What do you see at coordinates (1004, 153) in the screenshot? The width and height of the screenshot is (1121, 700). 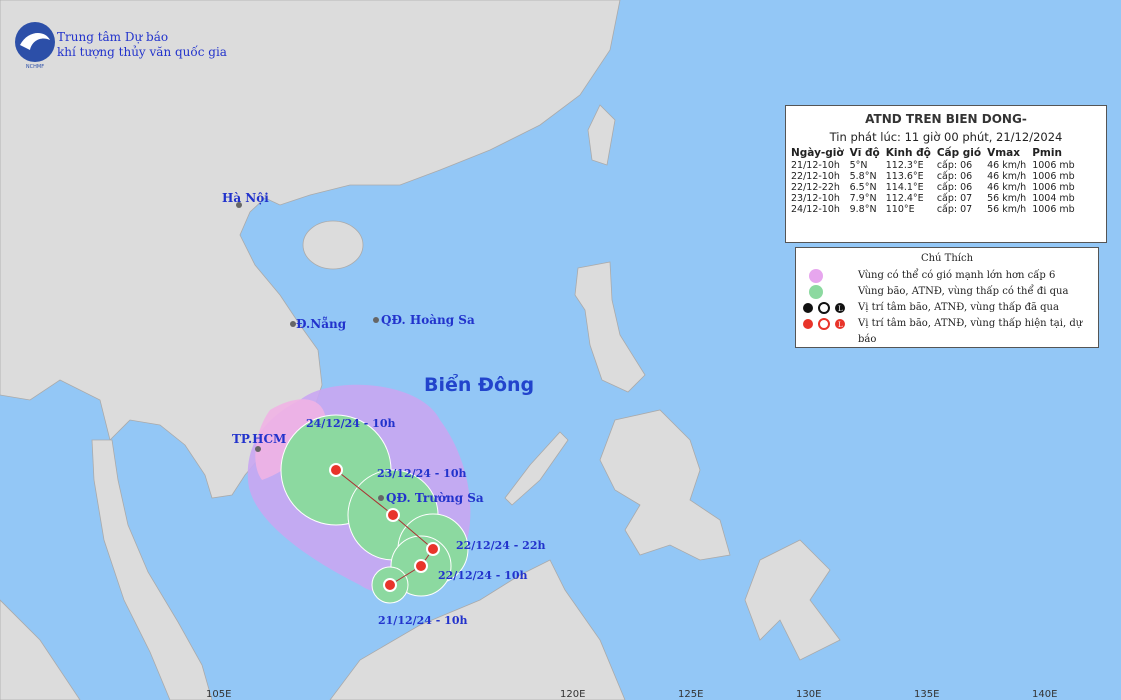 I see `column-header: Vmax` at bounding box center [1004, 153].